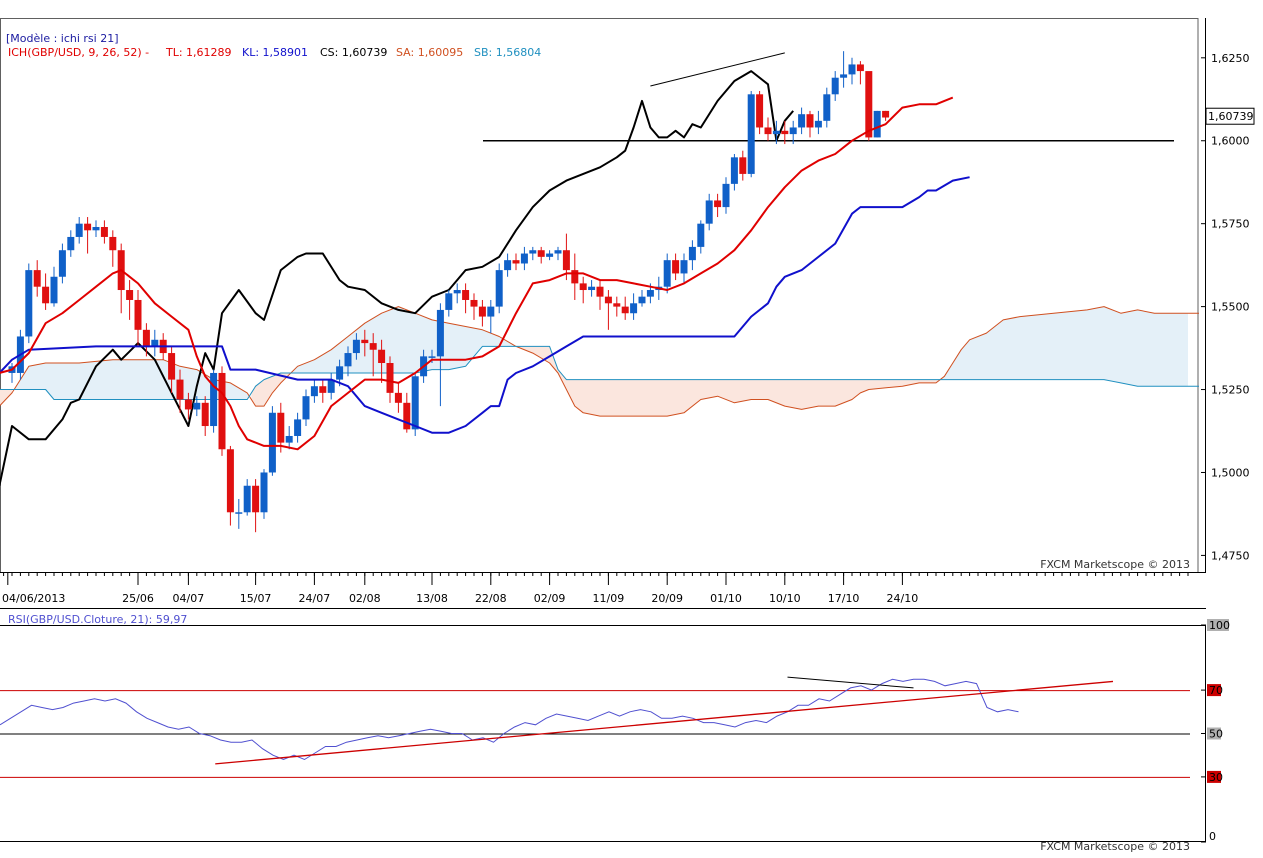  Describe the element at coordinates (785, 598) in the screenshot. I see `x-axis-tick-label: 10/10` at that location.